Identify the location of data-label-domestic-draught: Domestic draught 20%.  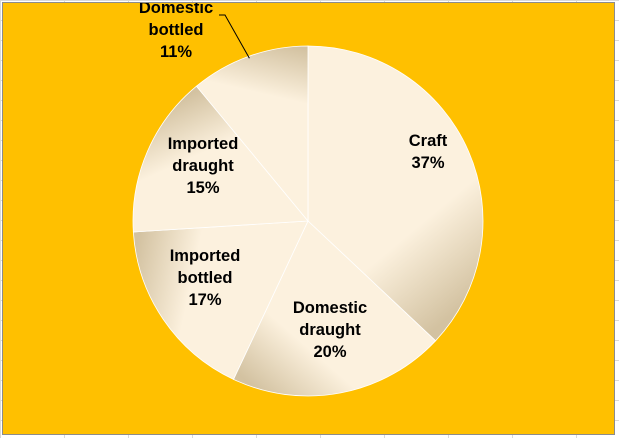
(330, 330).